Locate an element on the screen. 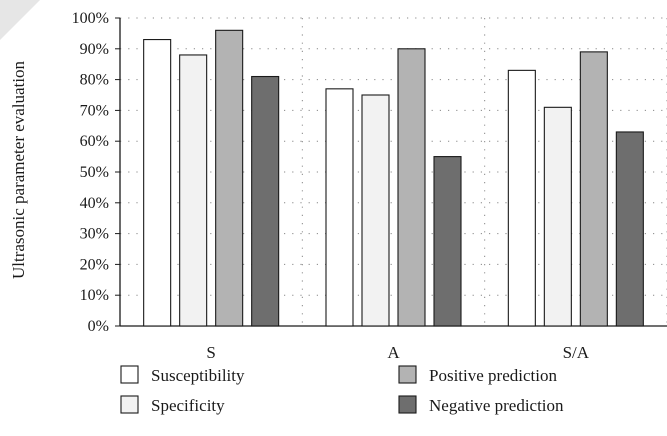 The height and width of the screenshot is (436, 667). y-axis-label: Ultrasonic parameter evaluation is located at coordinates (18, 169).